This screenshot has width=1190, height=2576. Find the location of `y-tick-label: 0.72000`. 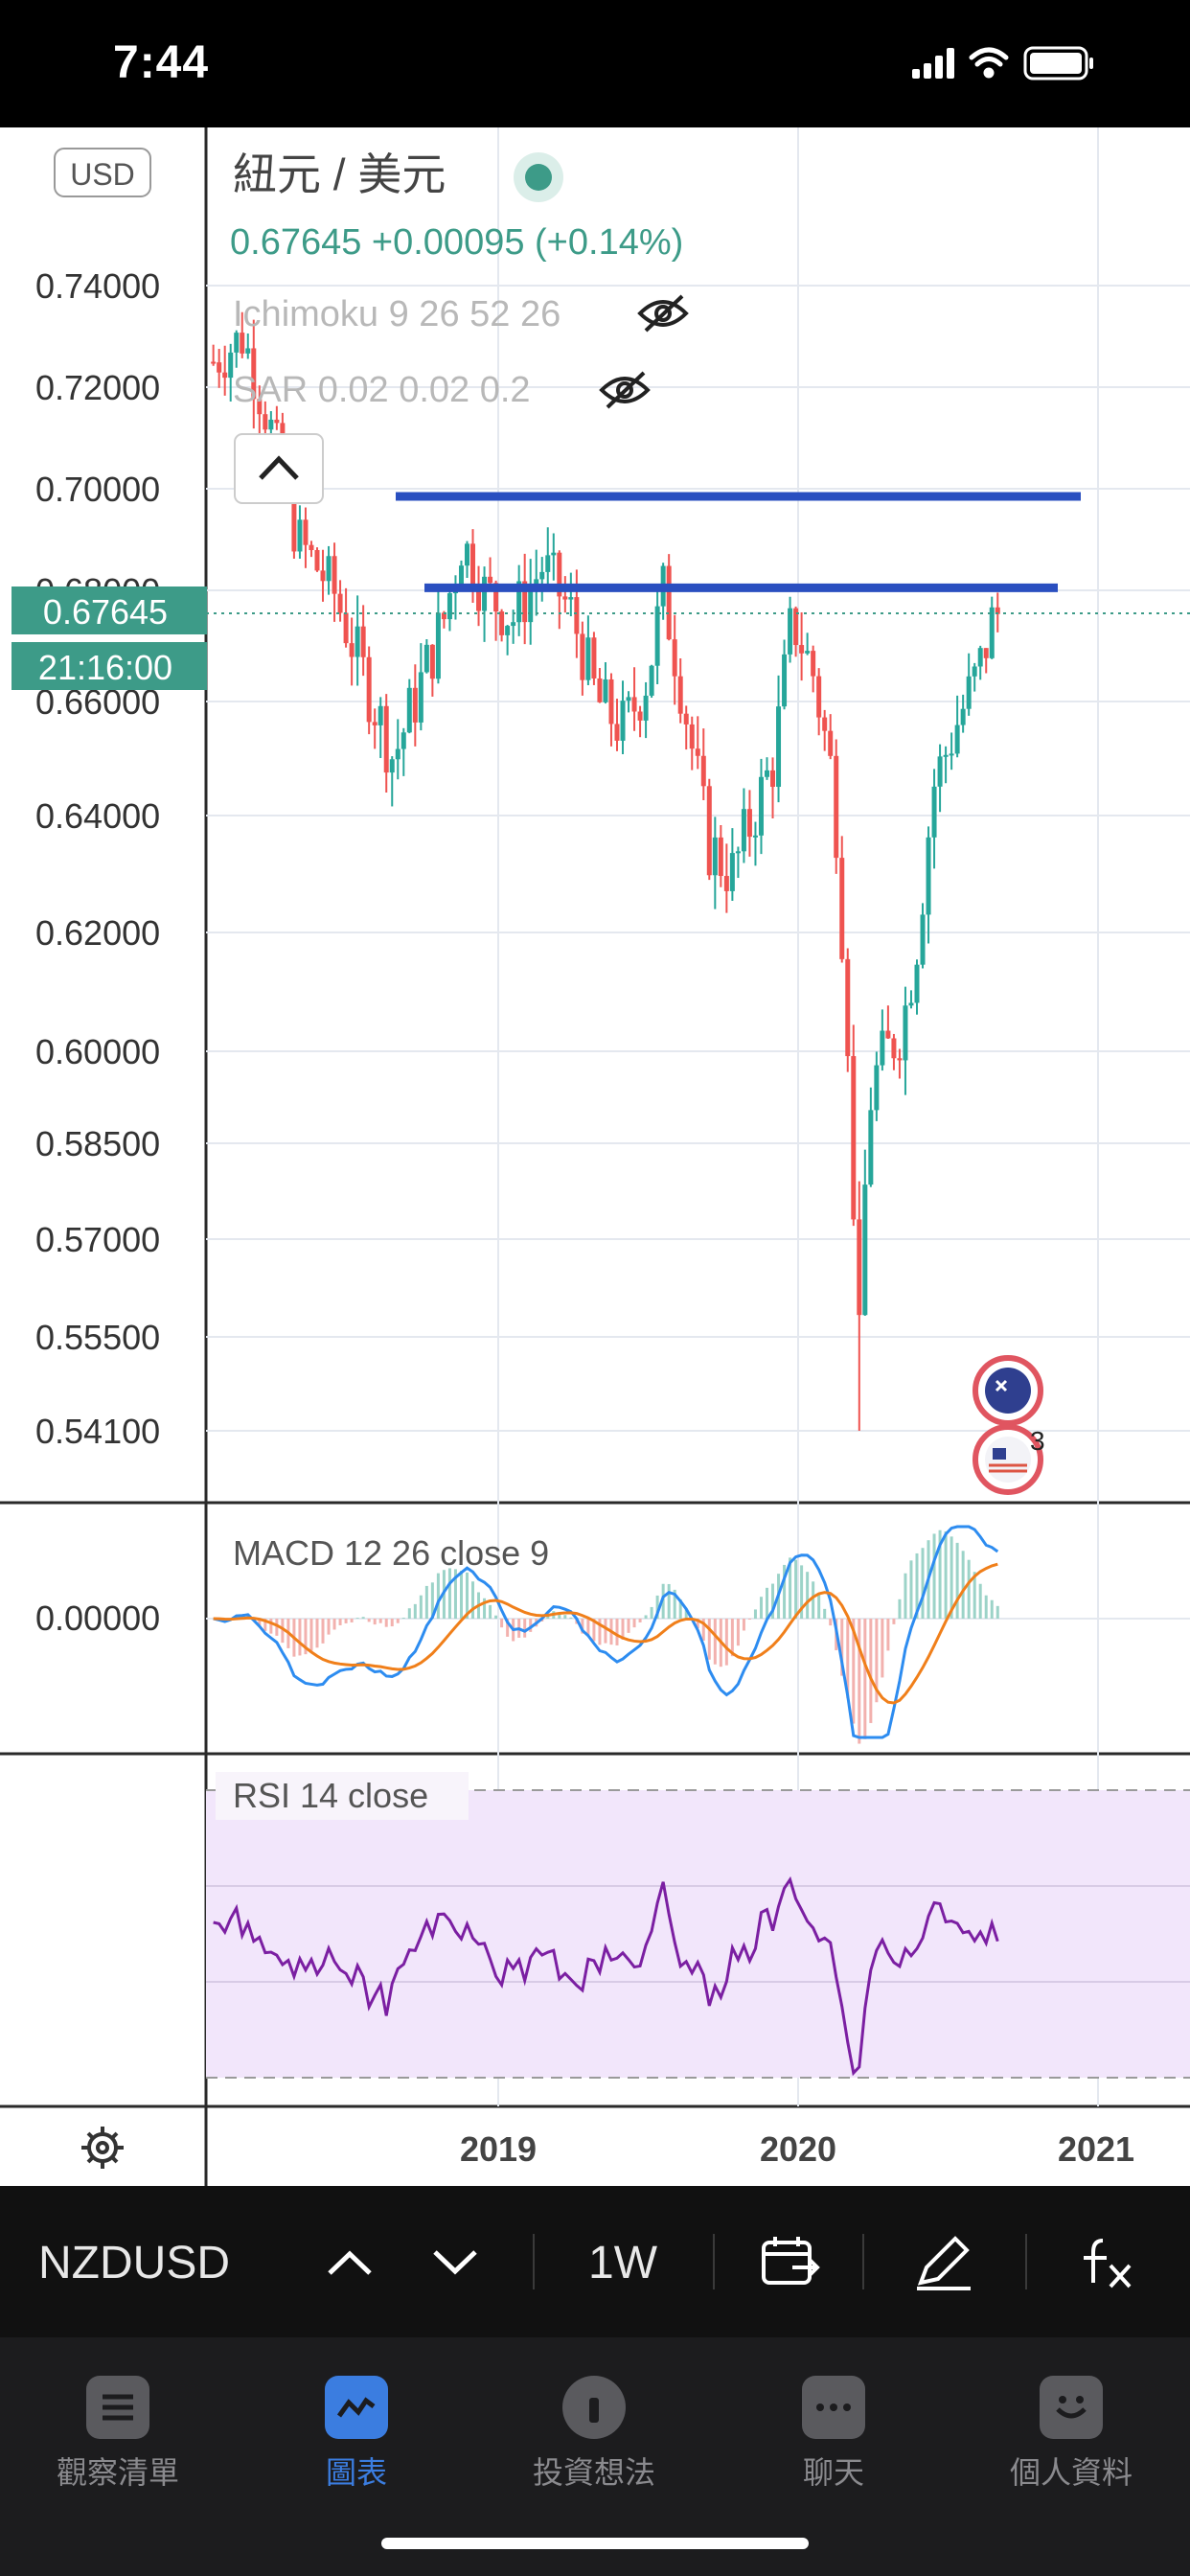

y-tick-label: 0.72000 is located at coordinates (97, 387).